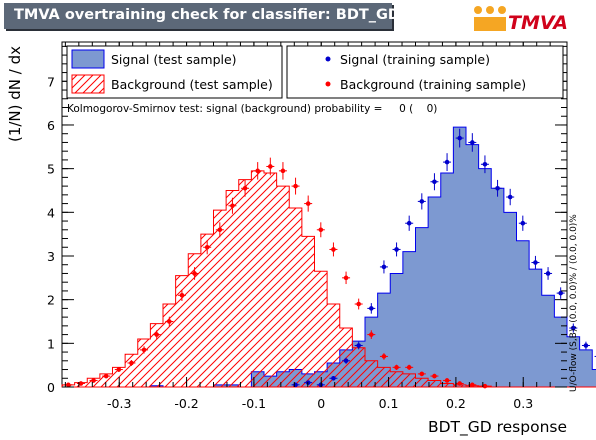 The height and width of the screenshot is (440, 596). I want to click on y-tick-label: 5, so click(51, 169).